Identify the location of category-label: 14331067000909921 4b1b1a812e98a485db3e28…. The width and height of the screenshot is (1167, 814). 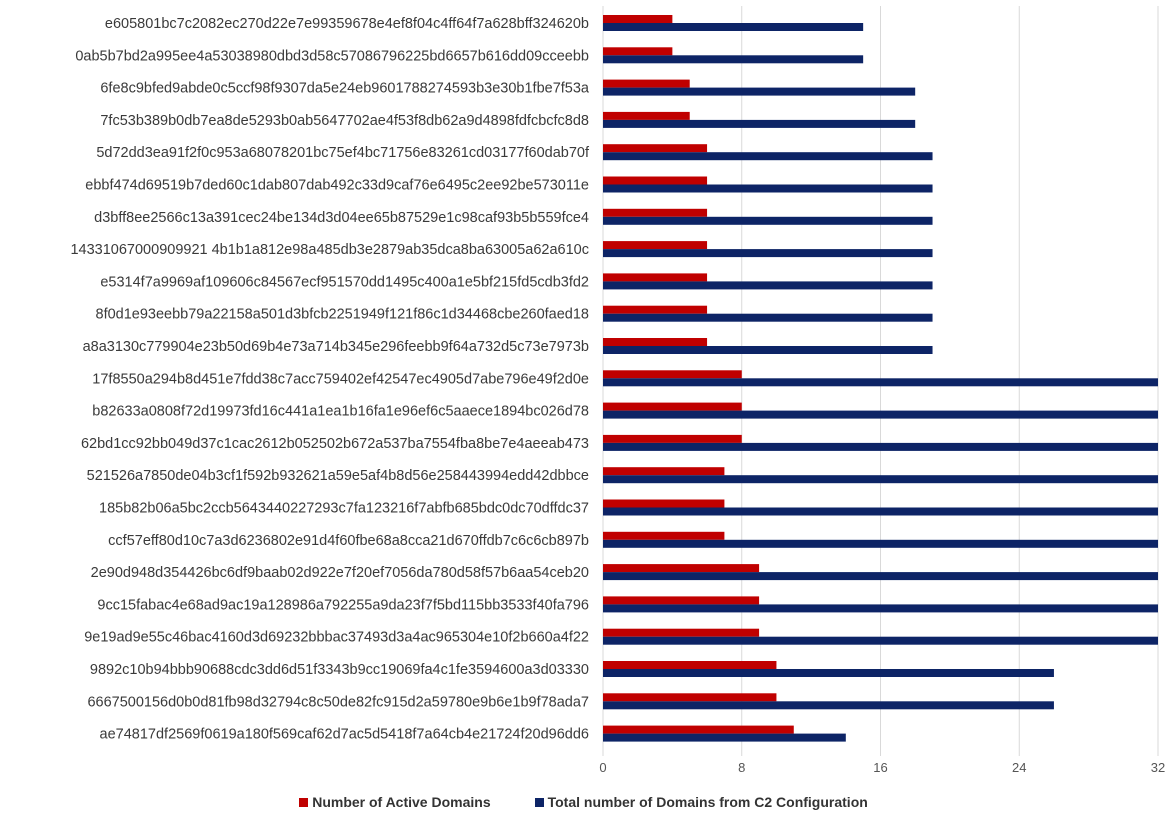
(329, 250).